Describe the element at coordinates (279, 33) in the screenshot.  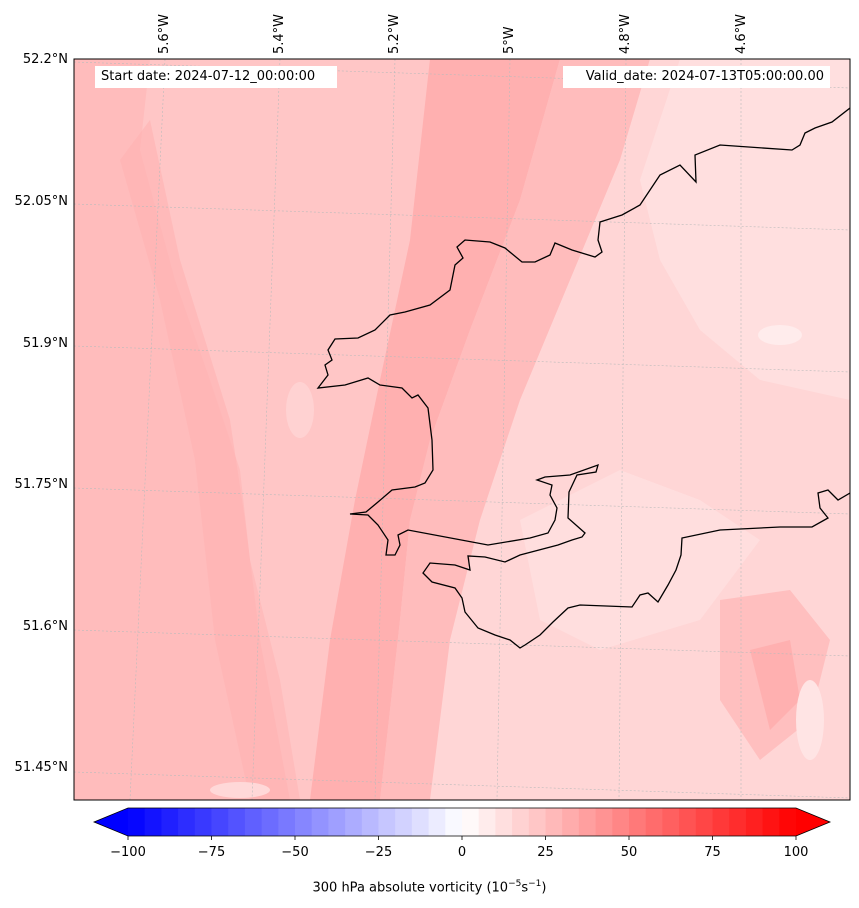
I see `lon-label-5.4W: 5.4°W` at that location.